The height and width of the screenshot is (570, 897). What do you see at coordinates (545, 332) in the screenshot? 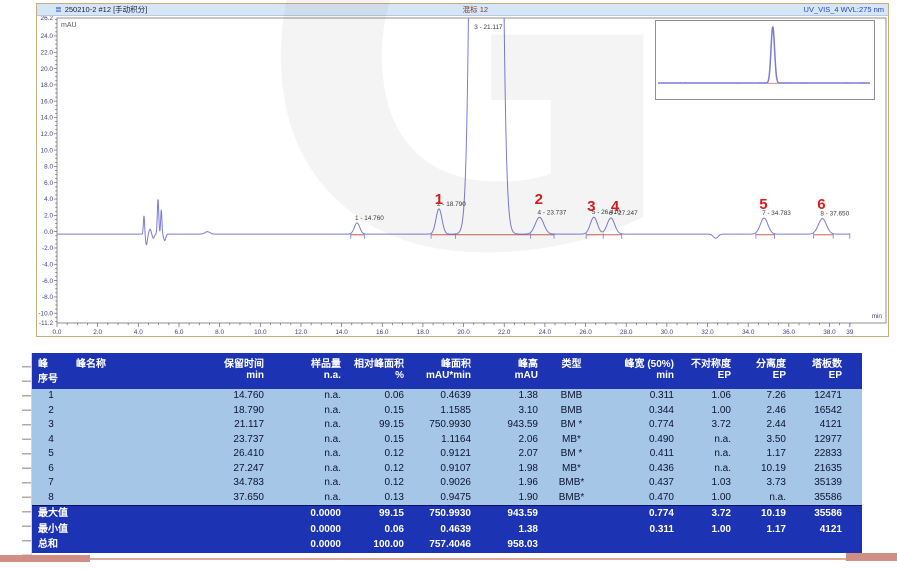
I see `svg-text: 24.0` at bounding box center [545, 332].